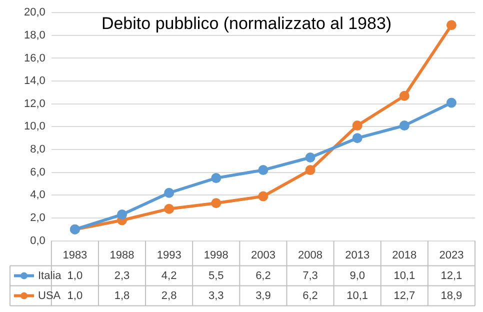  What do you see at coordinates (451, 296) in the screenshot?
I see `data-label: 18,9` at bounding box center [451, 296].